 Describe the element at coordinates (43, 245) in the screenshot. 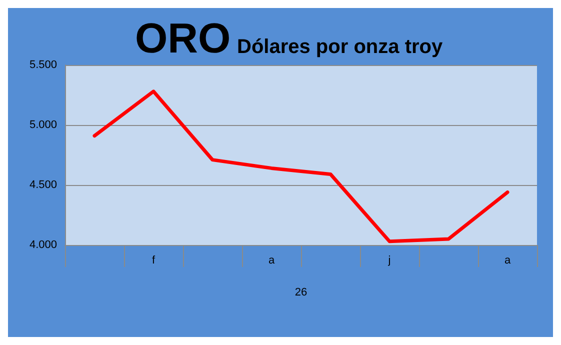

I see `y-tick-label: 4.000` at that location.